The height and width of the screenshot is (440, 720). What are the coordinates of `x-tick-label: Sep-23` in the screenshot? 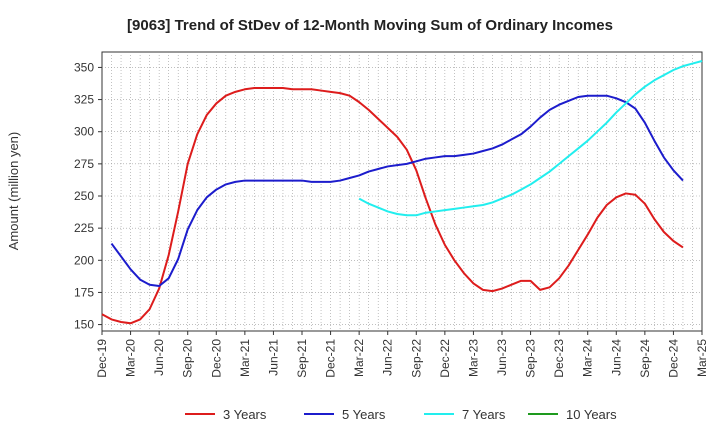 It's located at (531, 358).